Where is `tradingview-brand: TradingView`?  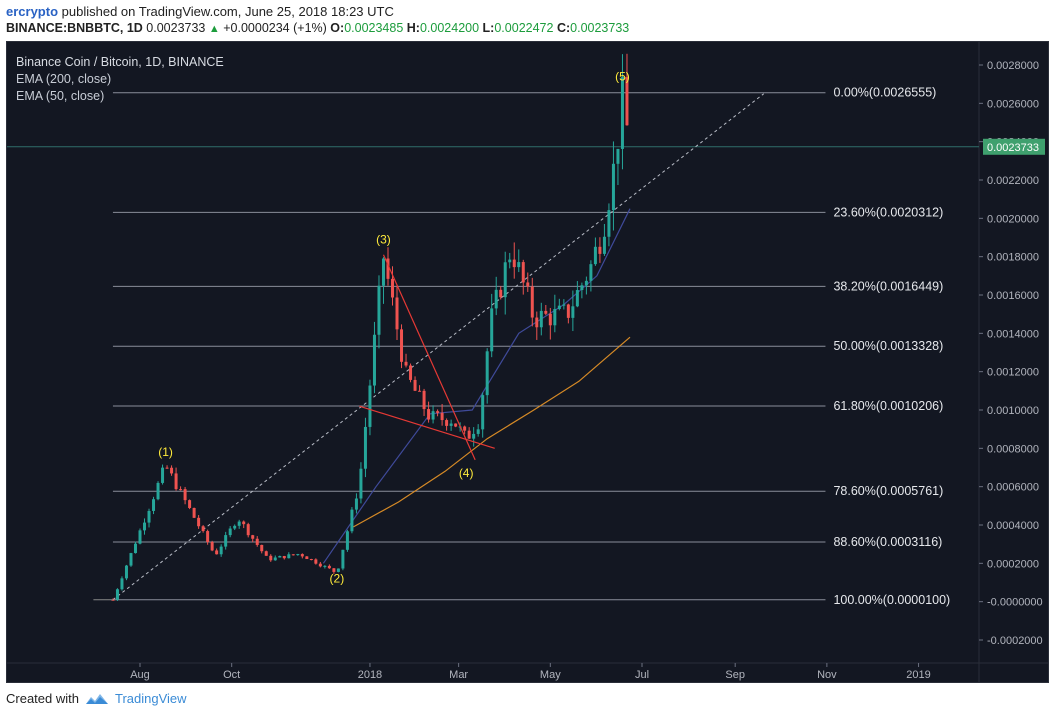
tradingview-brand: TradingView is located at coordinates (136, 698).